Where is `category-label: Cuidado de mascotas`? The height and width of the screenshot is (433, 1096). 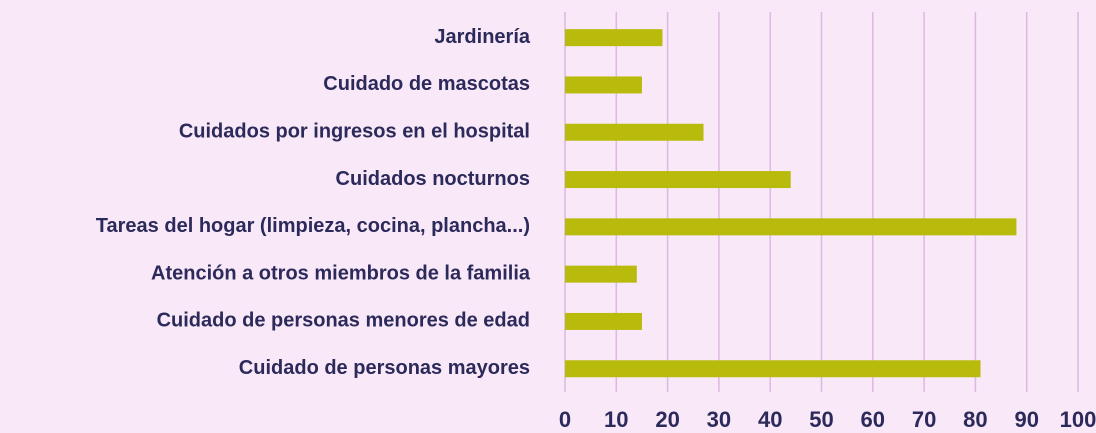 category-label: Cuidado de mascotas is located at coordinates (426, 84).